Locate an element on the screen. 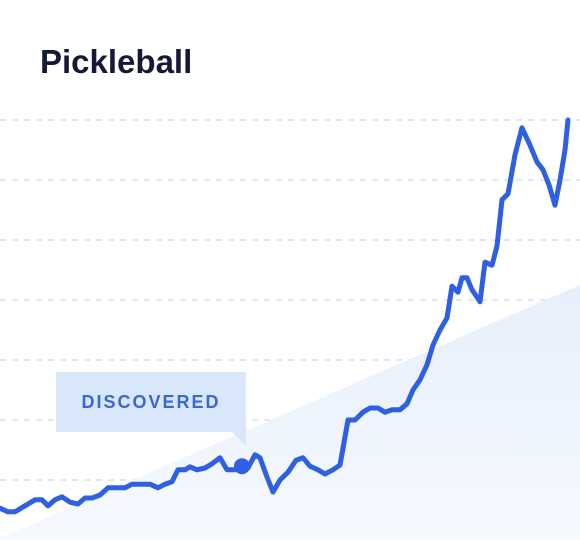  chart-title: Pickleball is located at coordinates (116, 61).